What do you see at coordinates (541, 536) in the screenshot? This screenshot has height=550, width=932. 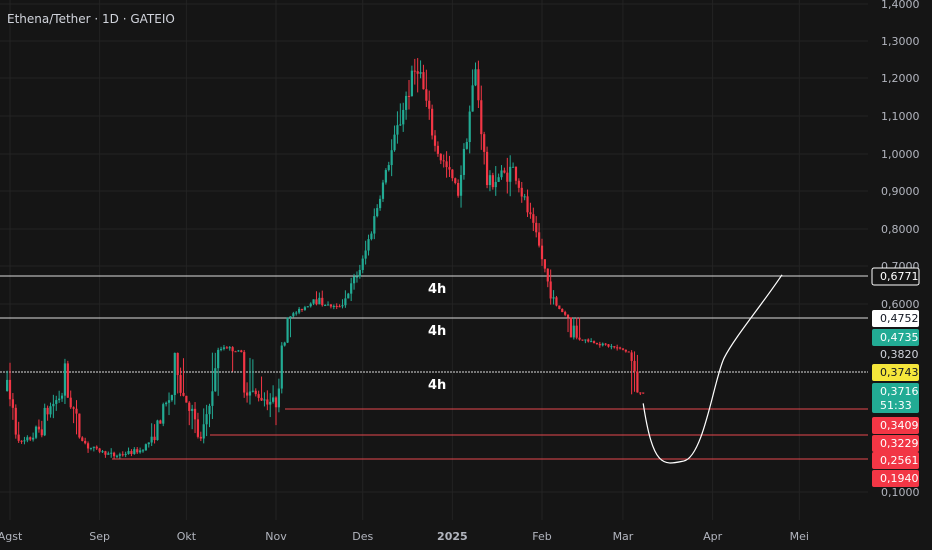 I see `x-tick-label: Feb` at bounding box center [541, 536].